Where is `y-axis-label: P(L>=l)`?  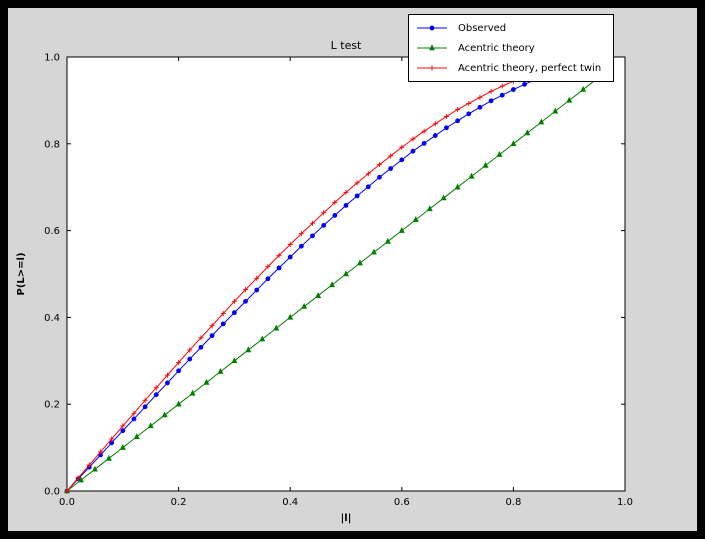
y-axis-label: P(L>=l) is located at coordinates (21, 273).